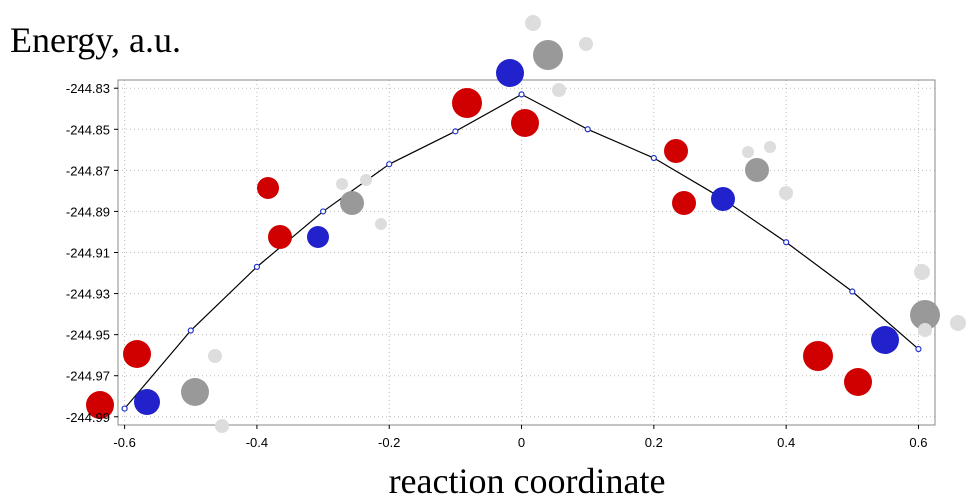  I want to click on x-tick-label: -0.4, so click(257, 442).